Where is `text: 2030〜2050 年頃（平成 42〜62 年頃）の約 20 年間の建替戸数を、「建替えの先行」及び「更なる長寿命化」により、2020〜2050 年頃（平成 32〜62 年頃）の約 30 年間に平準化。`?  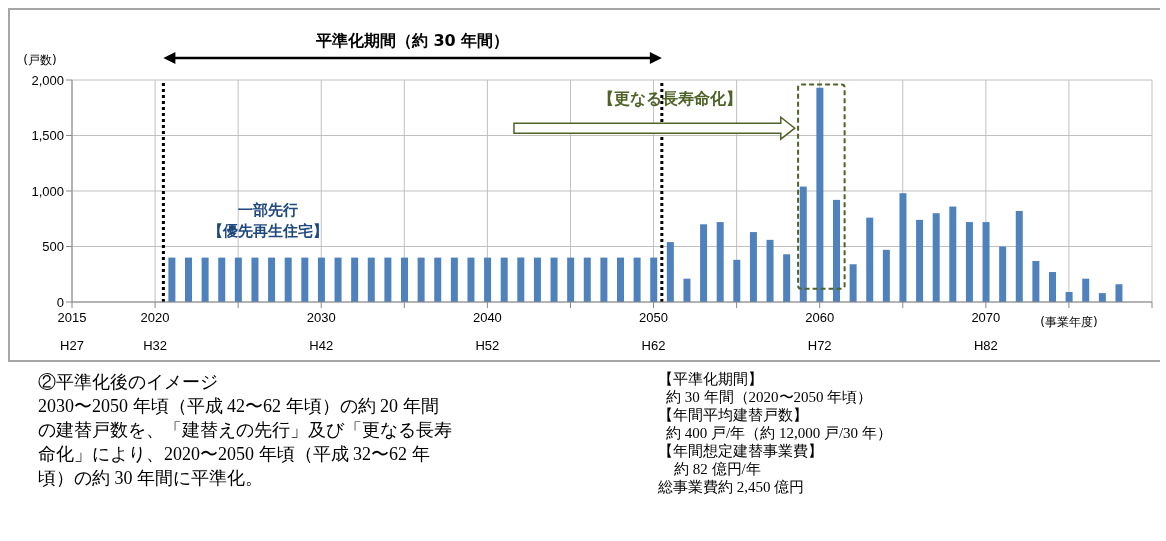 text: 2030〜2050 年頃（平成 42〜62 年頃）の約 20 年間の建替戸数を、「建替えの先行」及び「更なる長寿命化」により、2020〜2050 年頃（平成 32〜62 年頃）の約 30 年間に平準化。 is located at coordinates (245, 442).